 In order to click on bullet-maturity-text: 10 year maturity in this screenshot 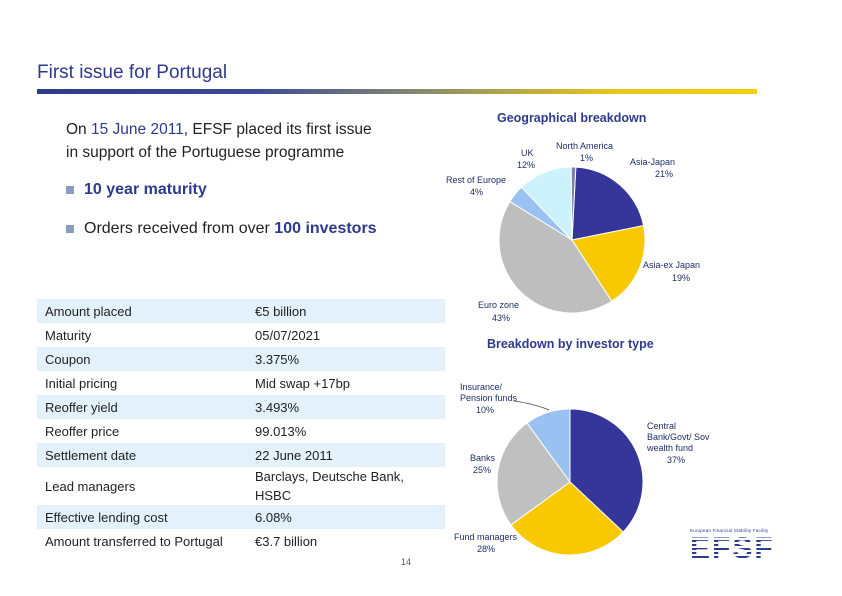, I will do `click(145, 189)`.